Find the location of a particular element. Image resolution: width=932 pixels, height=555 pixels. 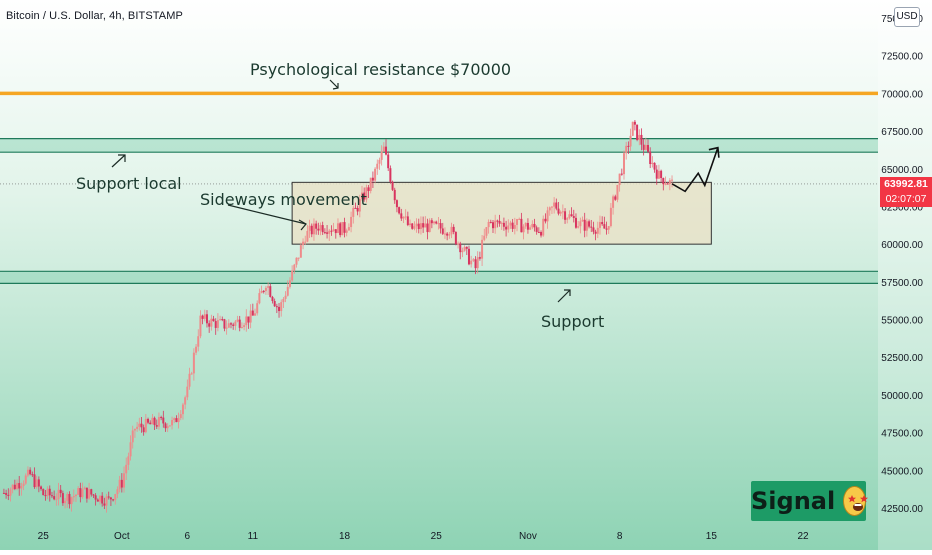

candle-countdown-label: 02:07:07 is located at coordinates (906, 199).